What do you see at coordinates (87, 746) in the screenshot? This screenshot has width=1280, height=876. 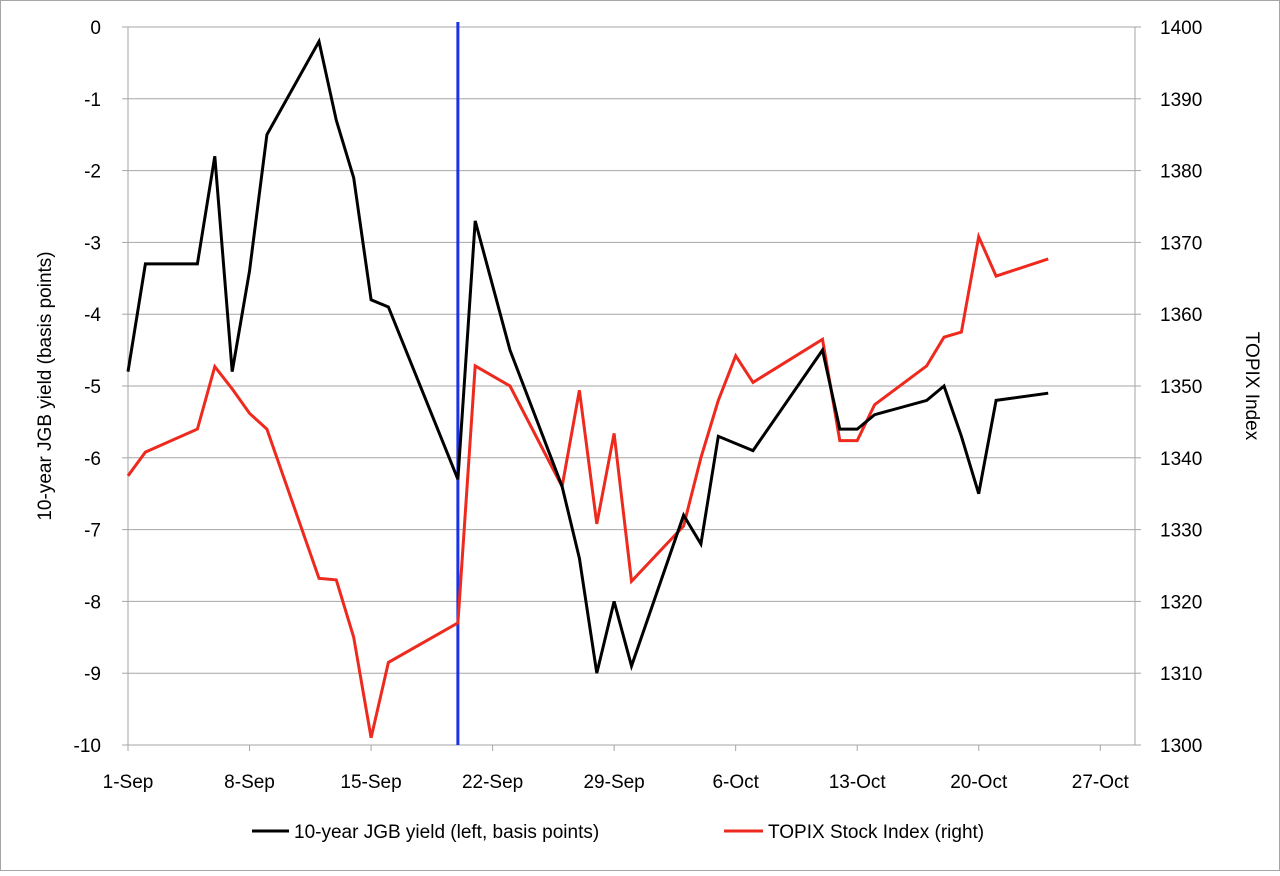 I see `y-left-tick-label: -10` at bounding box center [87, 746].